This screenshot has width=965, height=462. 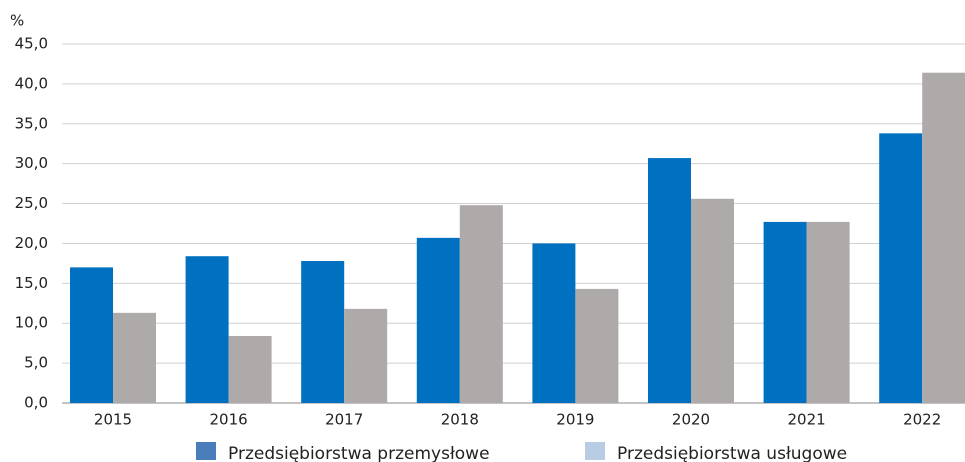 I want to click on legend-label: Przedsiębiorstwa przemysłowe, so click(x=359, y=453).